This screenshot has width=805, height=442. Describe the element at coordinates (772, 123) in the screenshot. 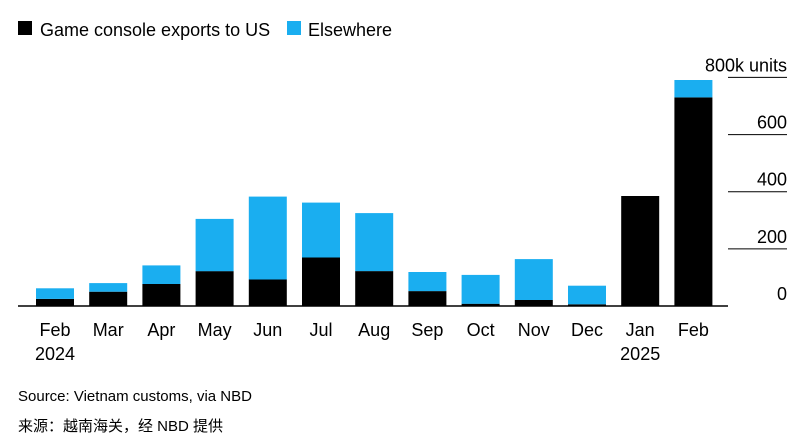

I see `y-tick-label-600: 600` at that location.